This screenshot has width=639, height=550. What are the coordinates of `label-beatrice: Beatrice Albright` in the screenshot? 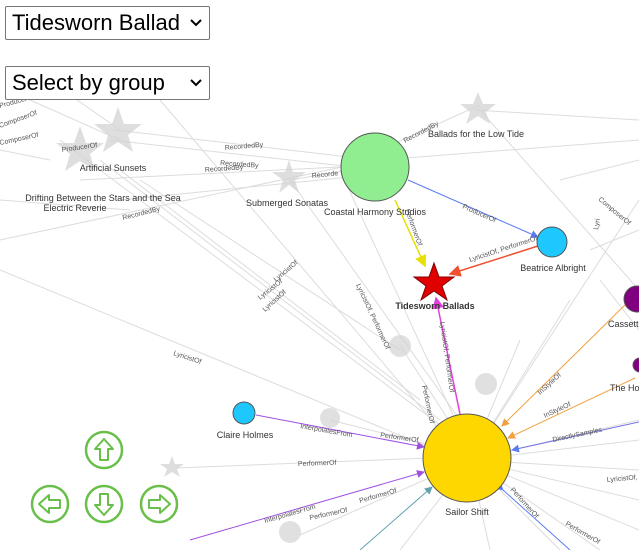 It's located at (553, 268).